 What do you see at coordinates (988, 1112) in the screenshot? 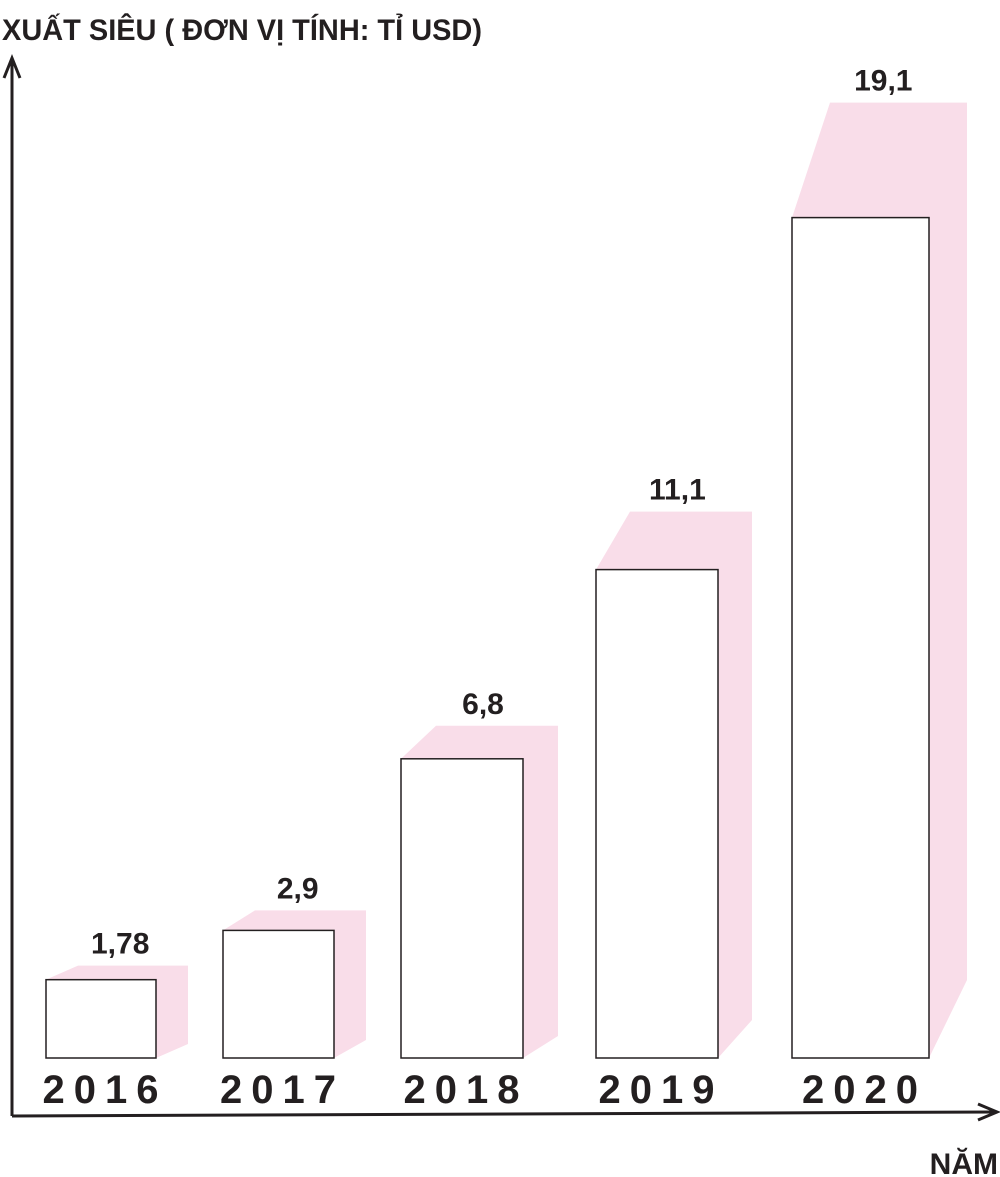
I see `x-axis-arrow` at bounding box center [988, 1112].